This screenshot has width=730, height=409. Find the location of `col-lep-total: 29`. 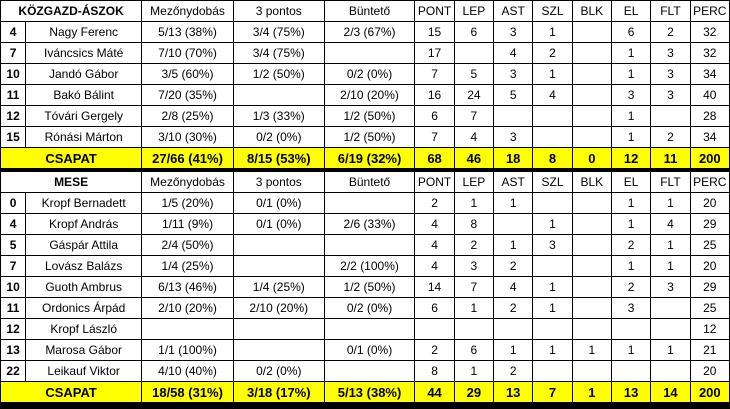

col-lep-total: 29 is located at coordinates (474, 392).